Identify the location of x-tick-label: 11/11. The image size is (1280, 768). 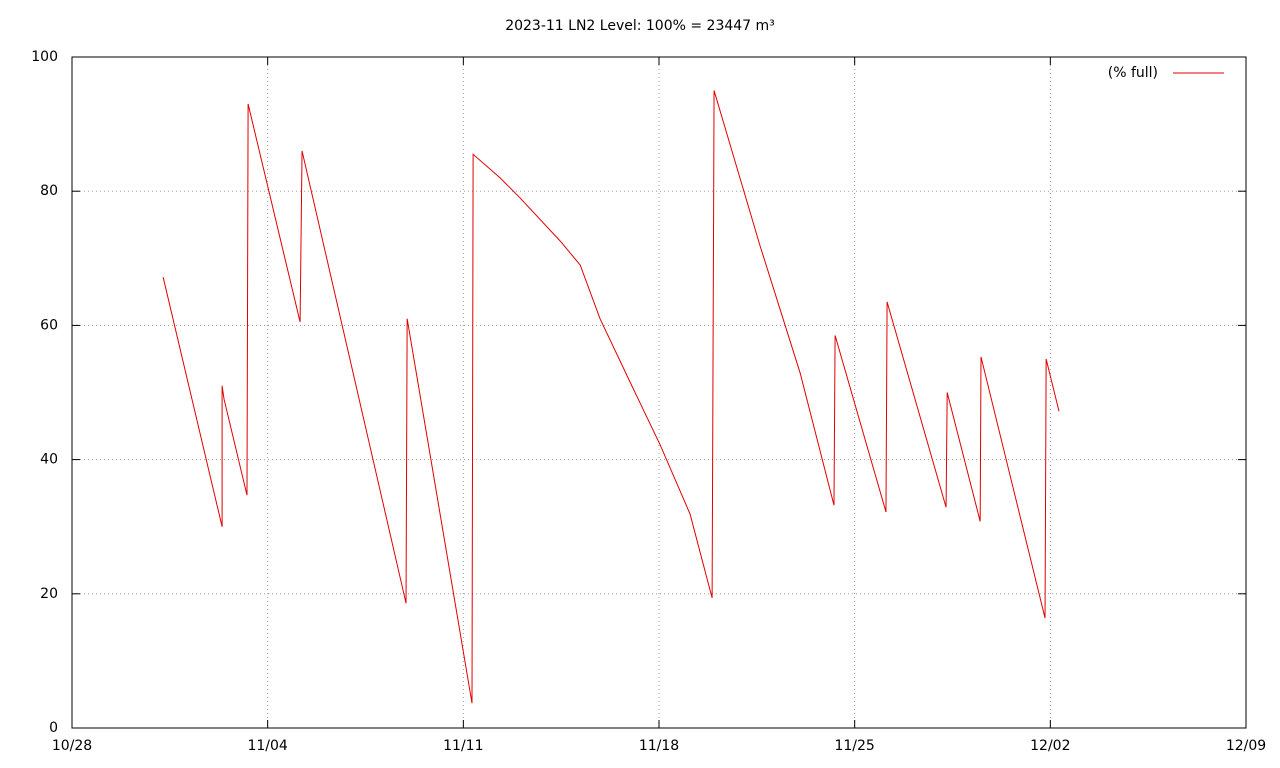
(463, 746).